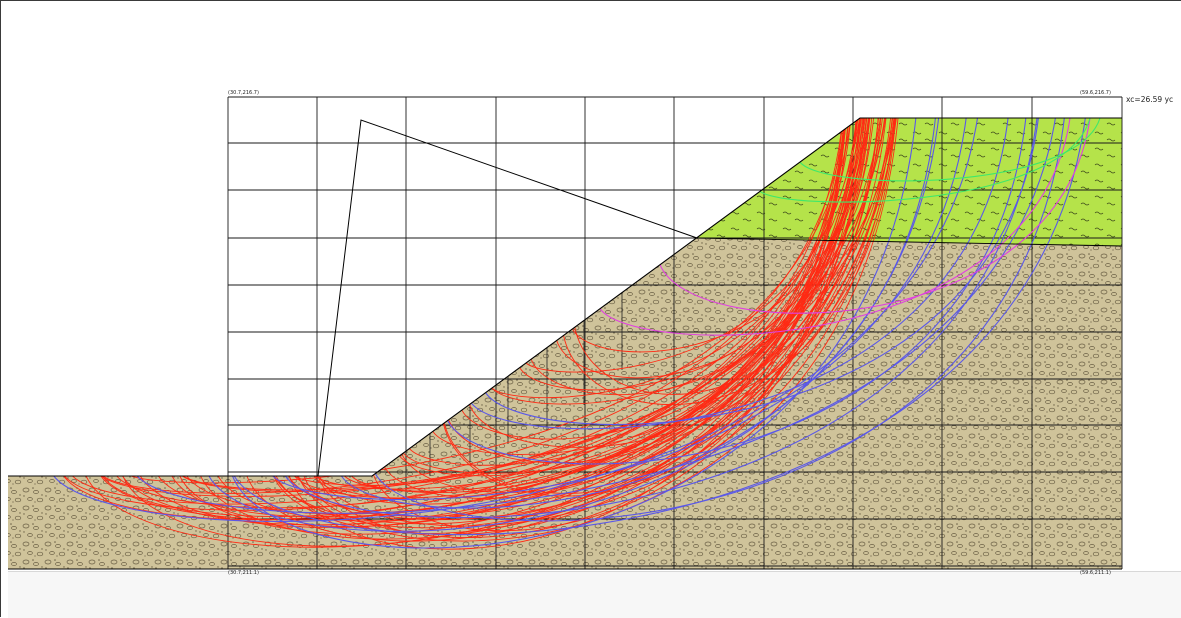 The height and width of the screenshot is (618, 1181). I want to click on coord-top-left: (30.7,216.7), so click(243, 93).